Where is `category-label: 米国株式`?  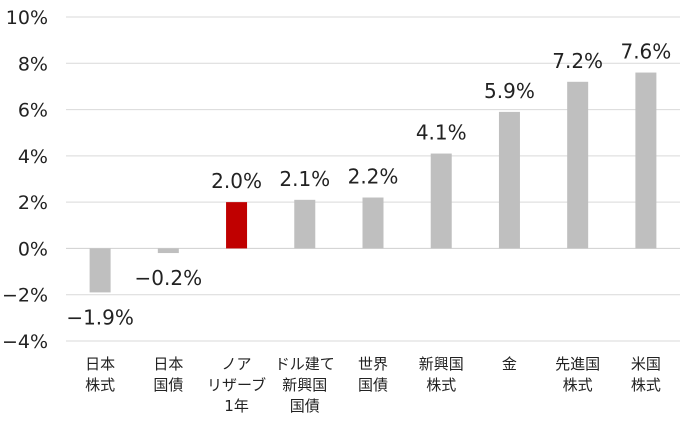
category-label: 米国株式 is located at coordinates (646, 374).